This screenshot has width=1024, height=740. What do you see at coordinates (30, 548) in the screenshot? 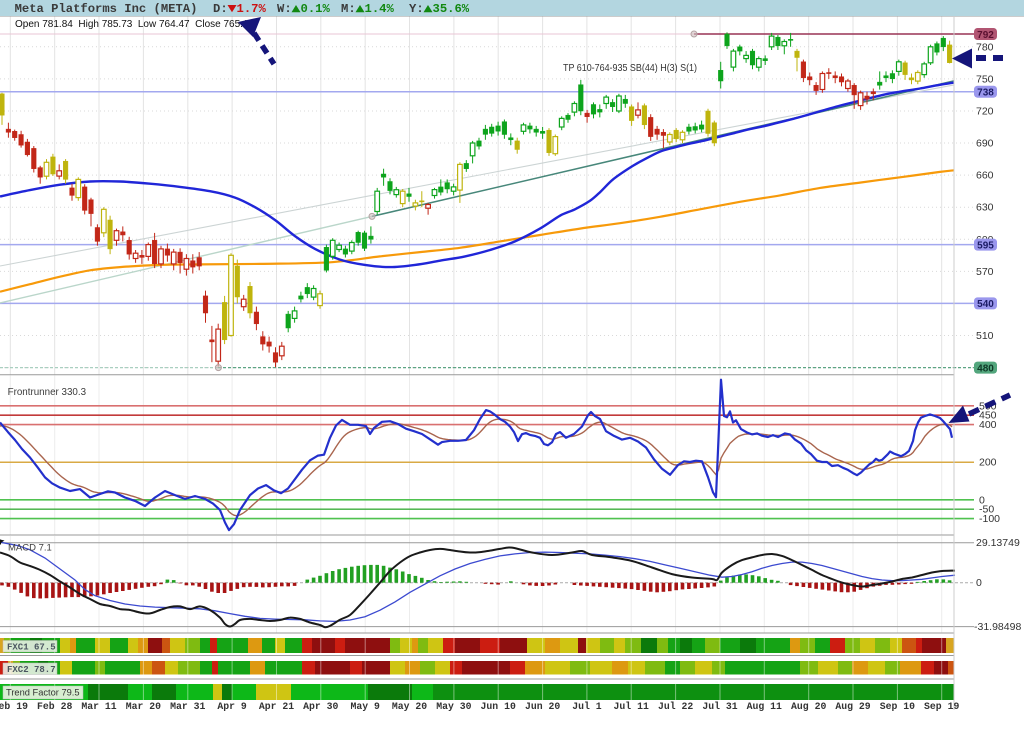
I see `svg-text: MACD 7.1` at bounding box center [30, 548].